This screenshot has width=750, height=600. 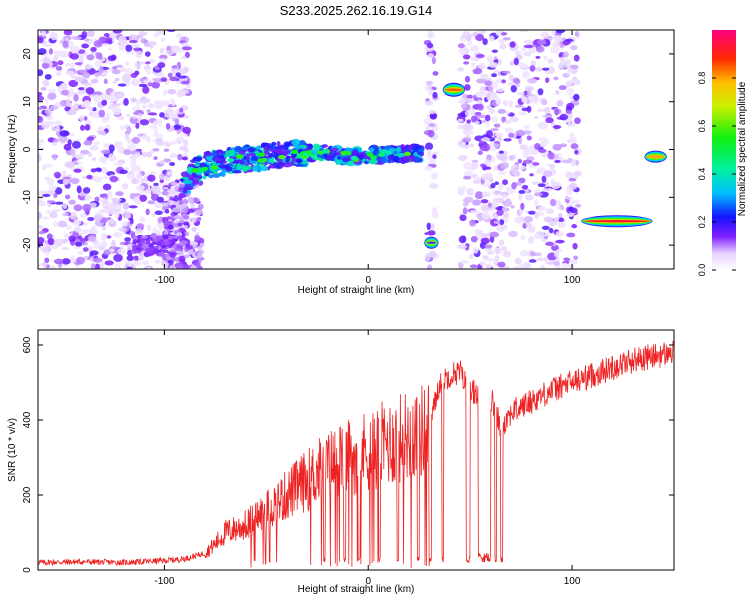 What do you see at coordinates (742, 148) in the screenshot?
I see `colorbar-label: Normalized spectral amplitude` at bounding box center [742, 148].